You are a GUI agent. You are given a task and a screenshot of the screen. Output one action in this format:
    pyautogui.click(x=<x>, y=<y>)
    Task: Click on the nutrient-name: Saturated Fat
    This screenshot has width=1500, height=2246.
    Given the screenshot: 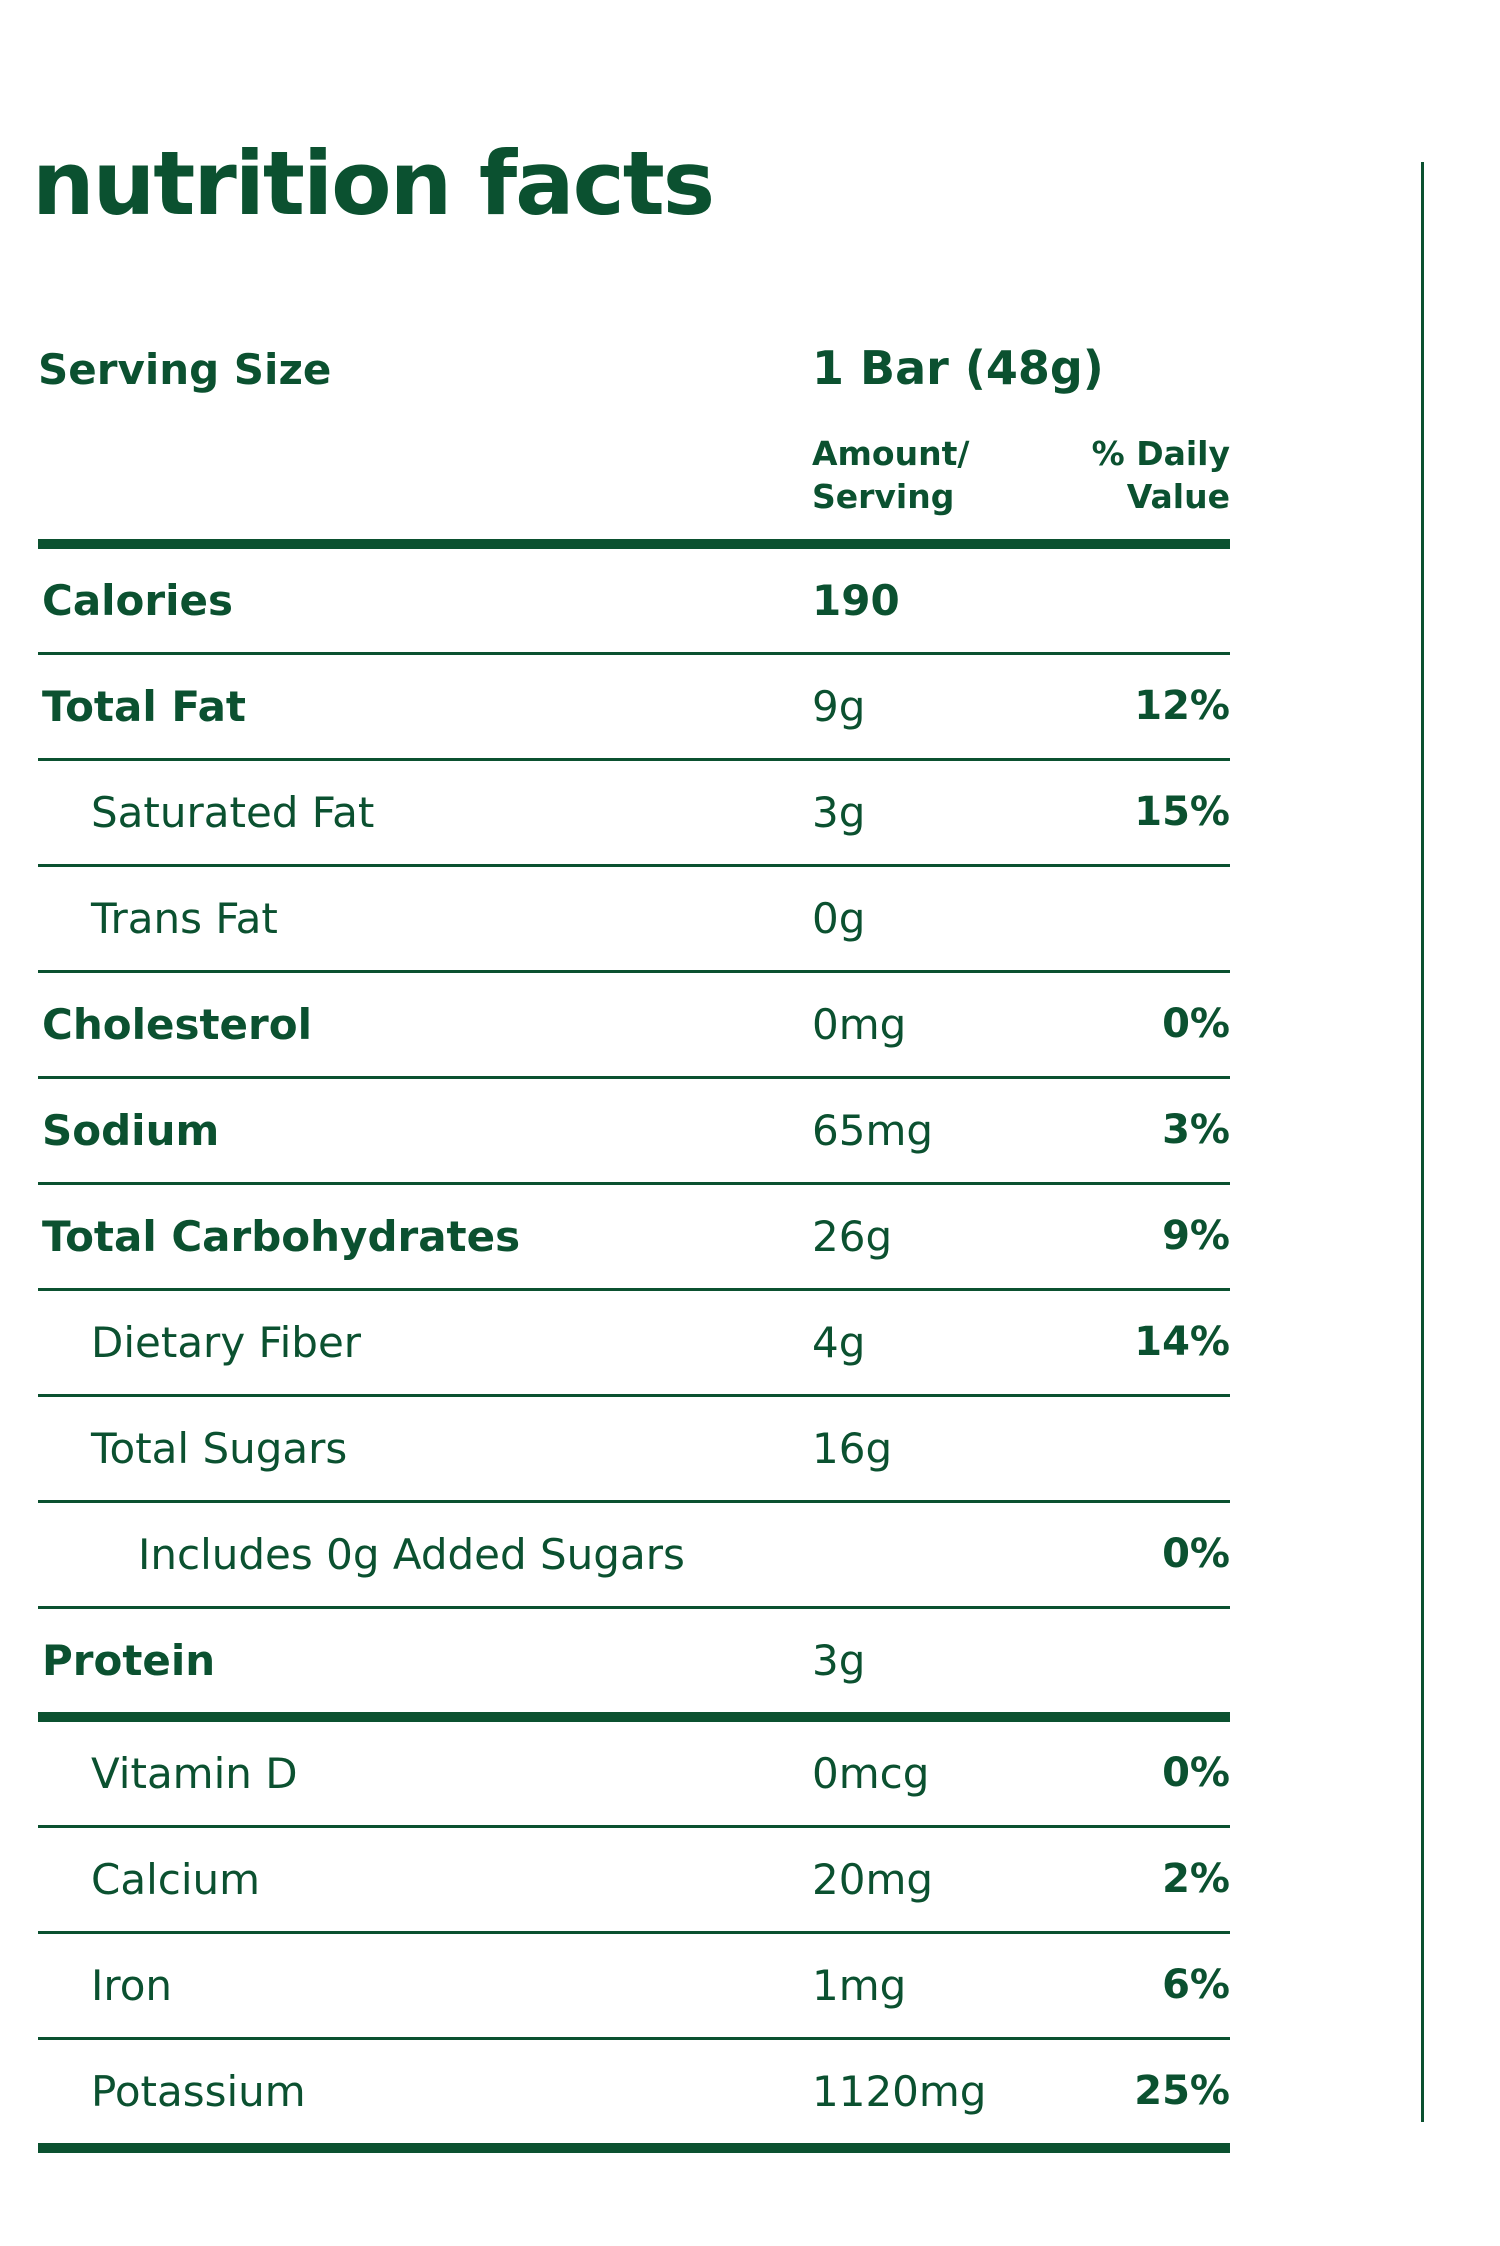 What is the action you would take?
    pyautogui.click(x=233, y=812)
    